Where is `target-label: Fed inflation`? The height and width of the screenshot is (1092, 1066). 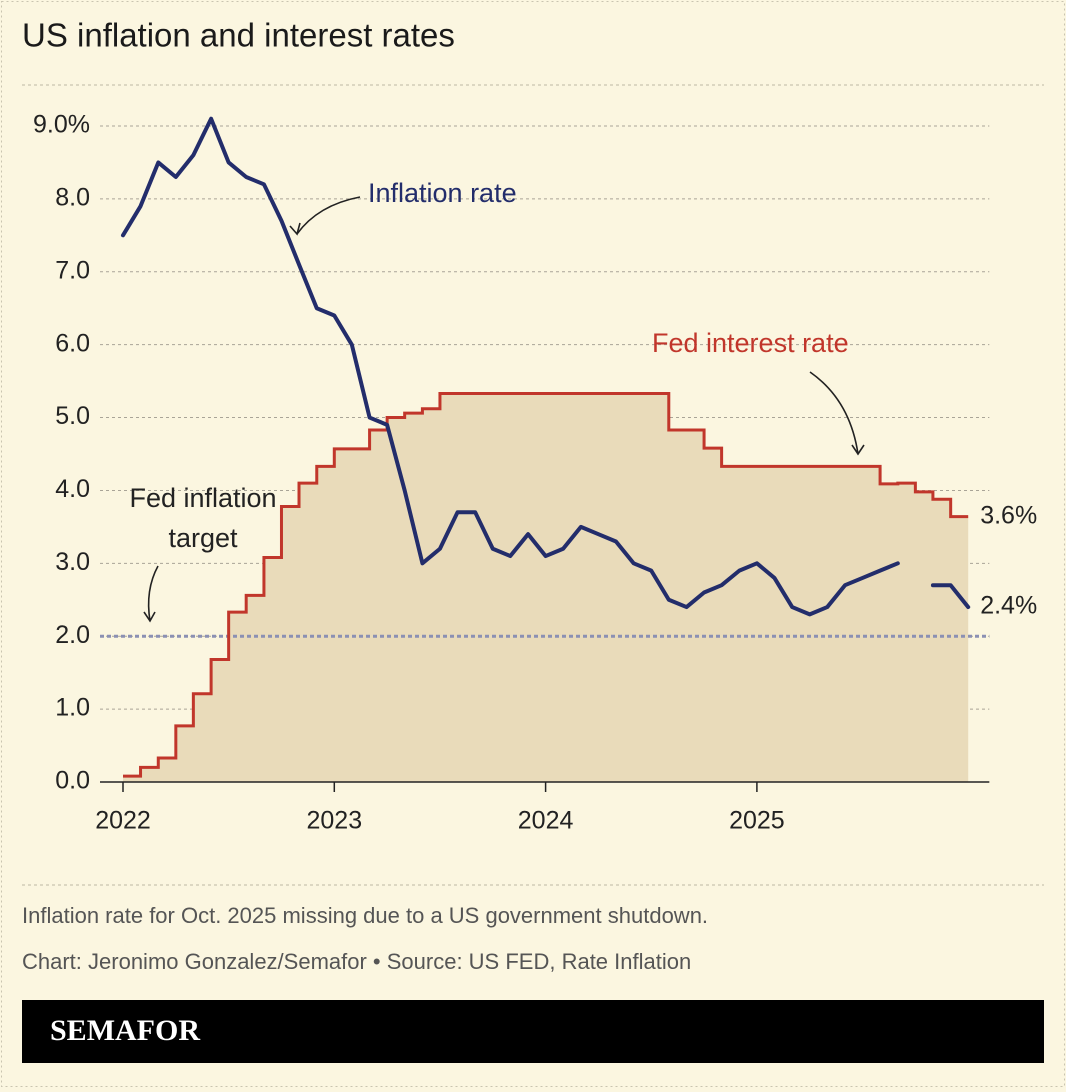 target-label: Fed inflation is located at coordinates (202, 498).